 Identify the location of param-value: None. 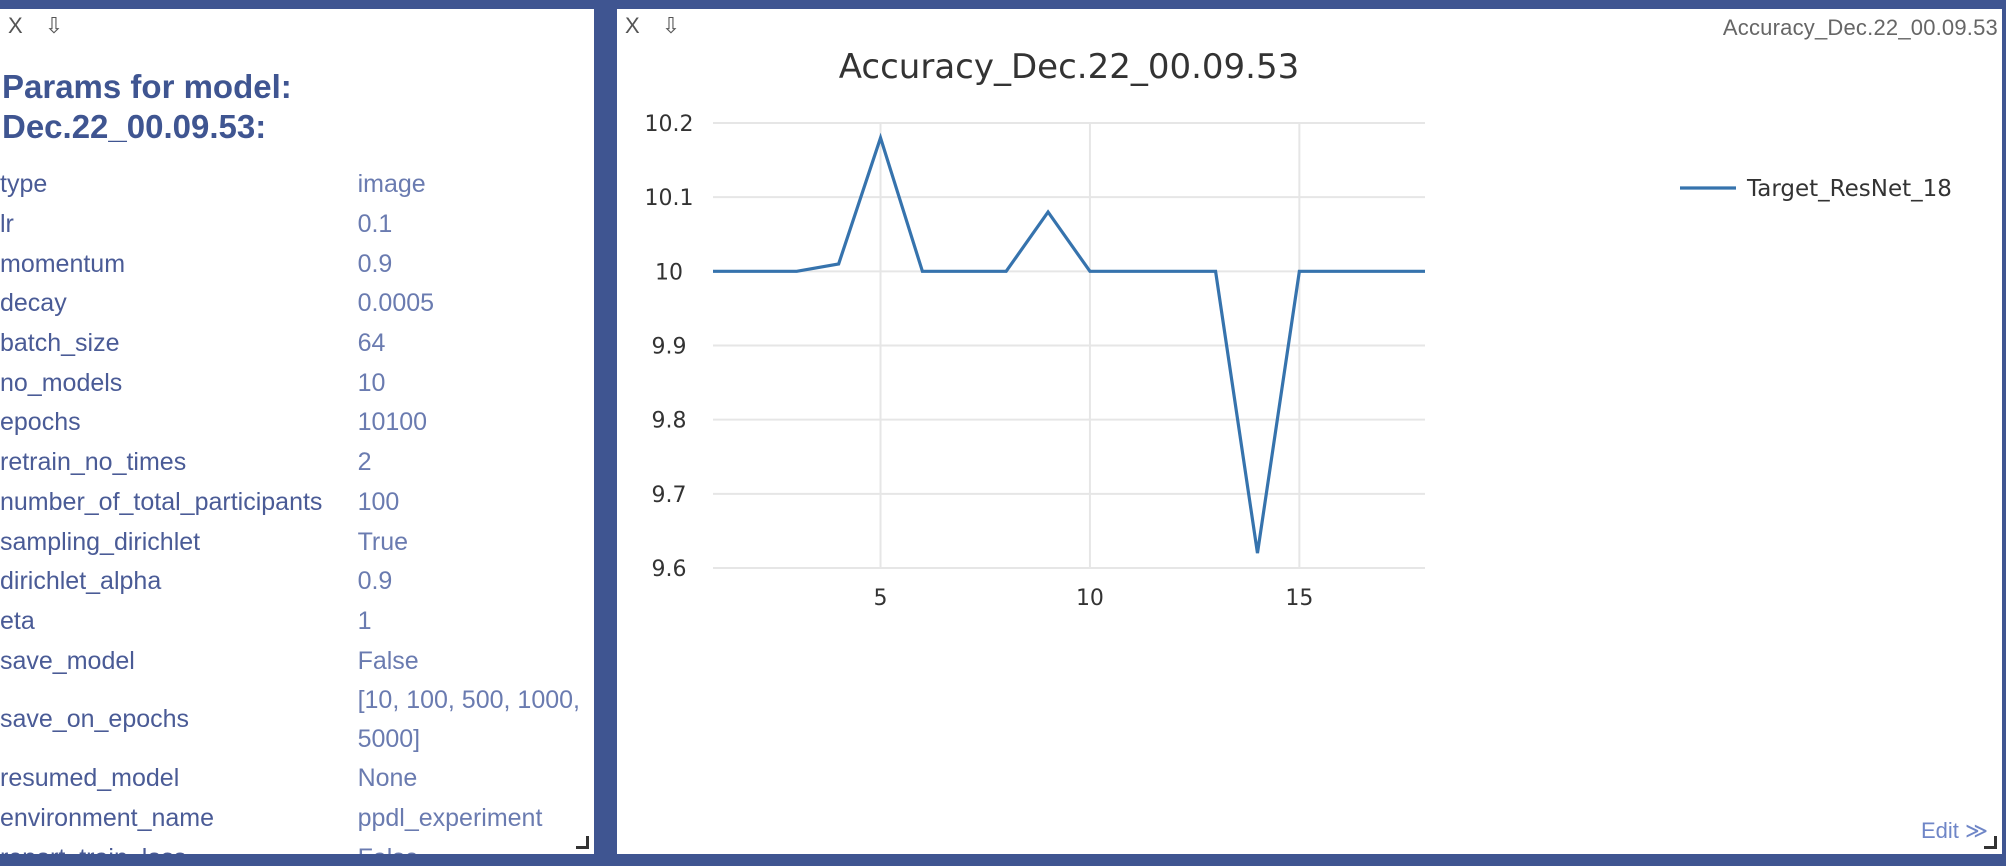
(387, 778).